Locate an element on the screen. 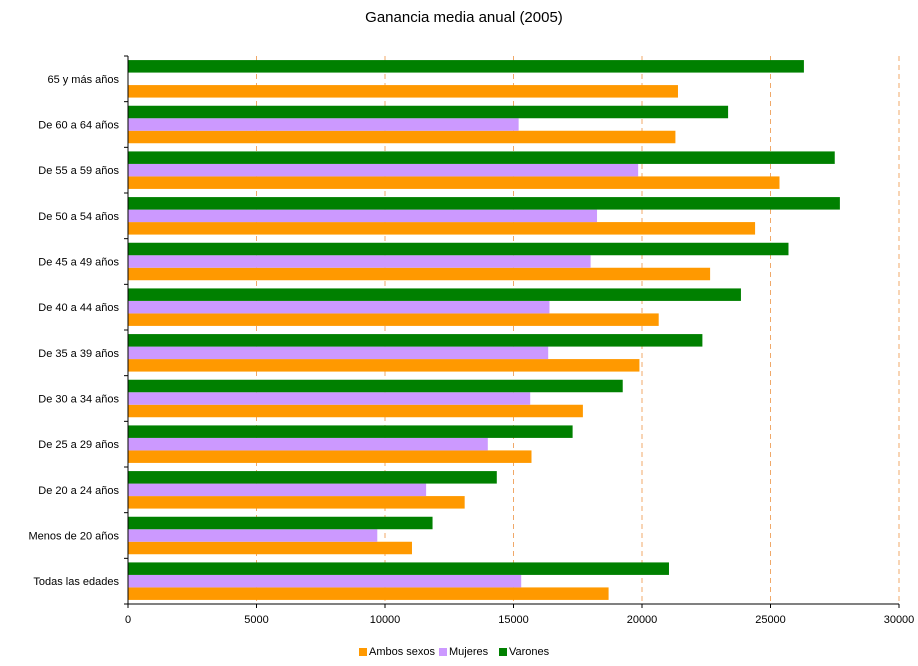 The image size is (918, 666). x-tick-label: 10000 is located at coordinates (385, 620).